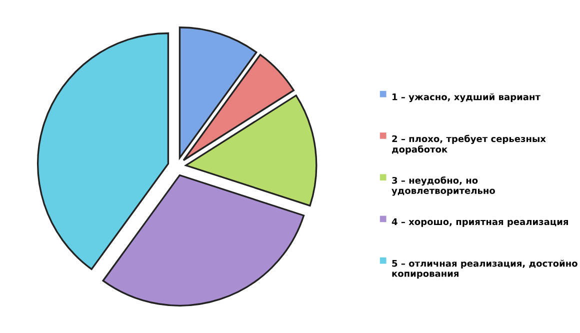 The height and width of the screenshot is (333, 580). What do you see at coordinates (469, 144) in the screenshot?
I see `legend-label: 2 – плохо, требует серьезных доработок` at bounding box center [469, 144].